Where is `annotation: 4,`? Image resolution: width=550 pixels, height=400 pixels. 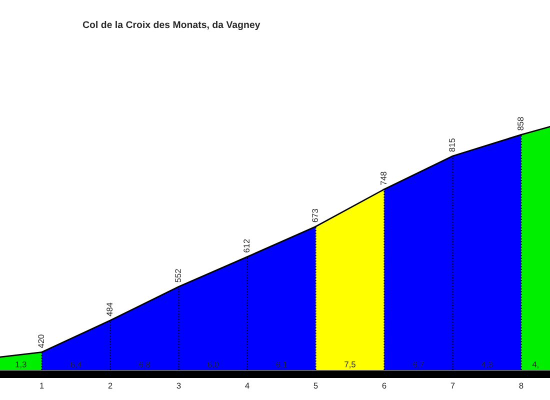 annotation: 4, is located at coordinates (535, 365).